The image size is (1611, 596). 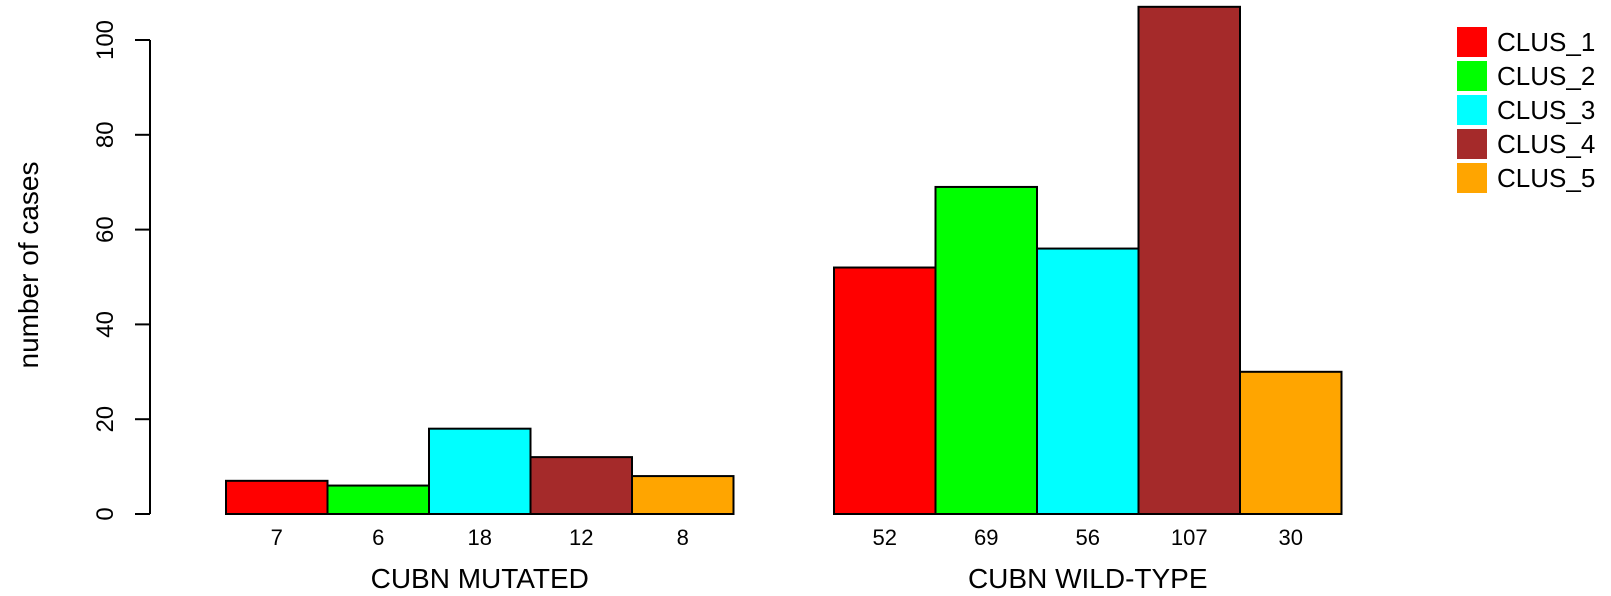 What do you see at coordinates (105, 419) in the screenshot?
I see `y-tick-label: 20` at bounding box center [105, 419].